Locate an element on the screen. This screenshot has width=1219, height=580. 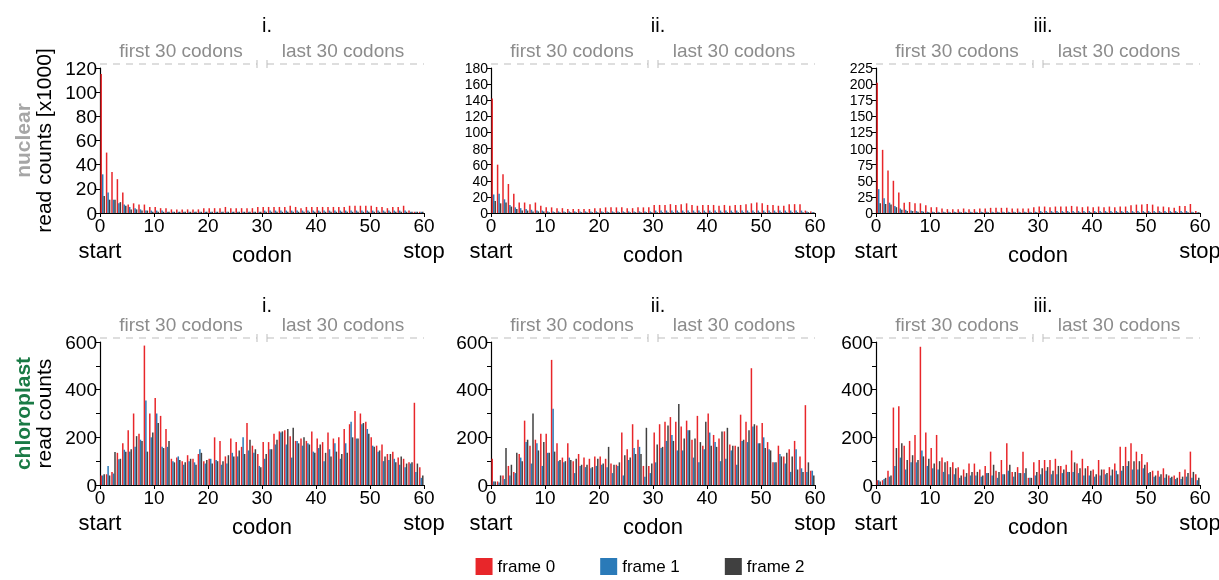
y-tick-label: 25 is located at coordinates (865, 196).